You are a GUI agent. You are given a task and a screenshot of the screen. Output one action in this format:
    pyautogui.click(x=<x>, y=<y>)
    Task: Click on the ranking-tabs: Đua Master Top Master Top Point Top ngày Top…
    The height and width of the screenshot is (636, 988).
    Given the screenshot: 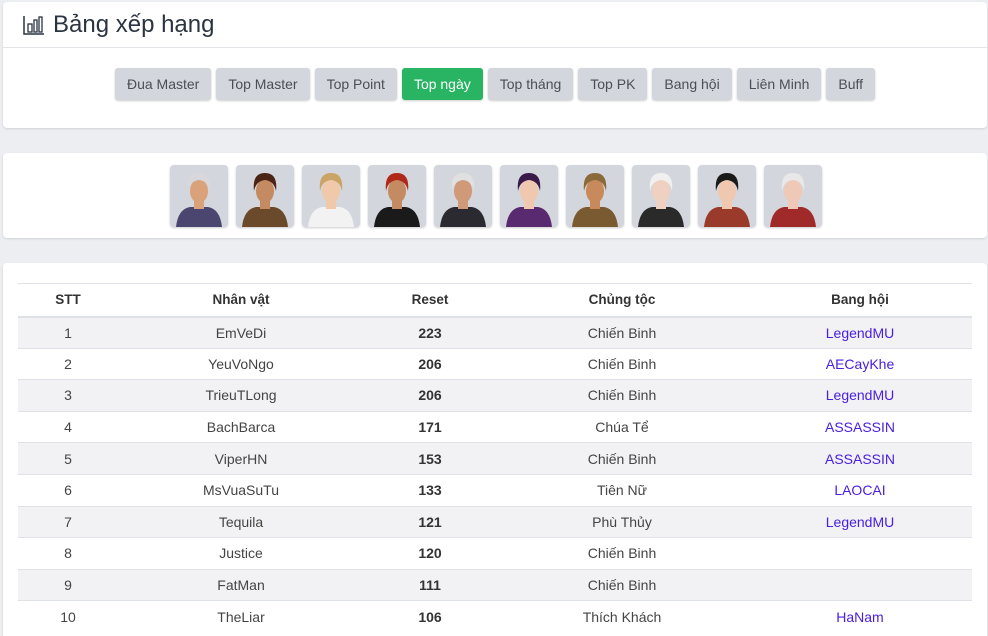 What is the action you would take?
    pyautogui.click(x=495, y=84)
    